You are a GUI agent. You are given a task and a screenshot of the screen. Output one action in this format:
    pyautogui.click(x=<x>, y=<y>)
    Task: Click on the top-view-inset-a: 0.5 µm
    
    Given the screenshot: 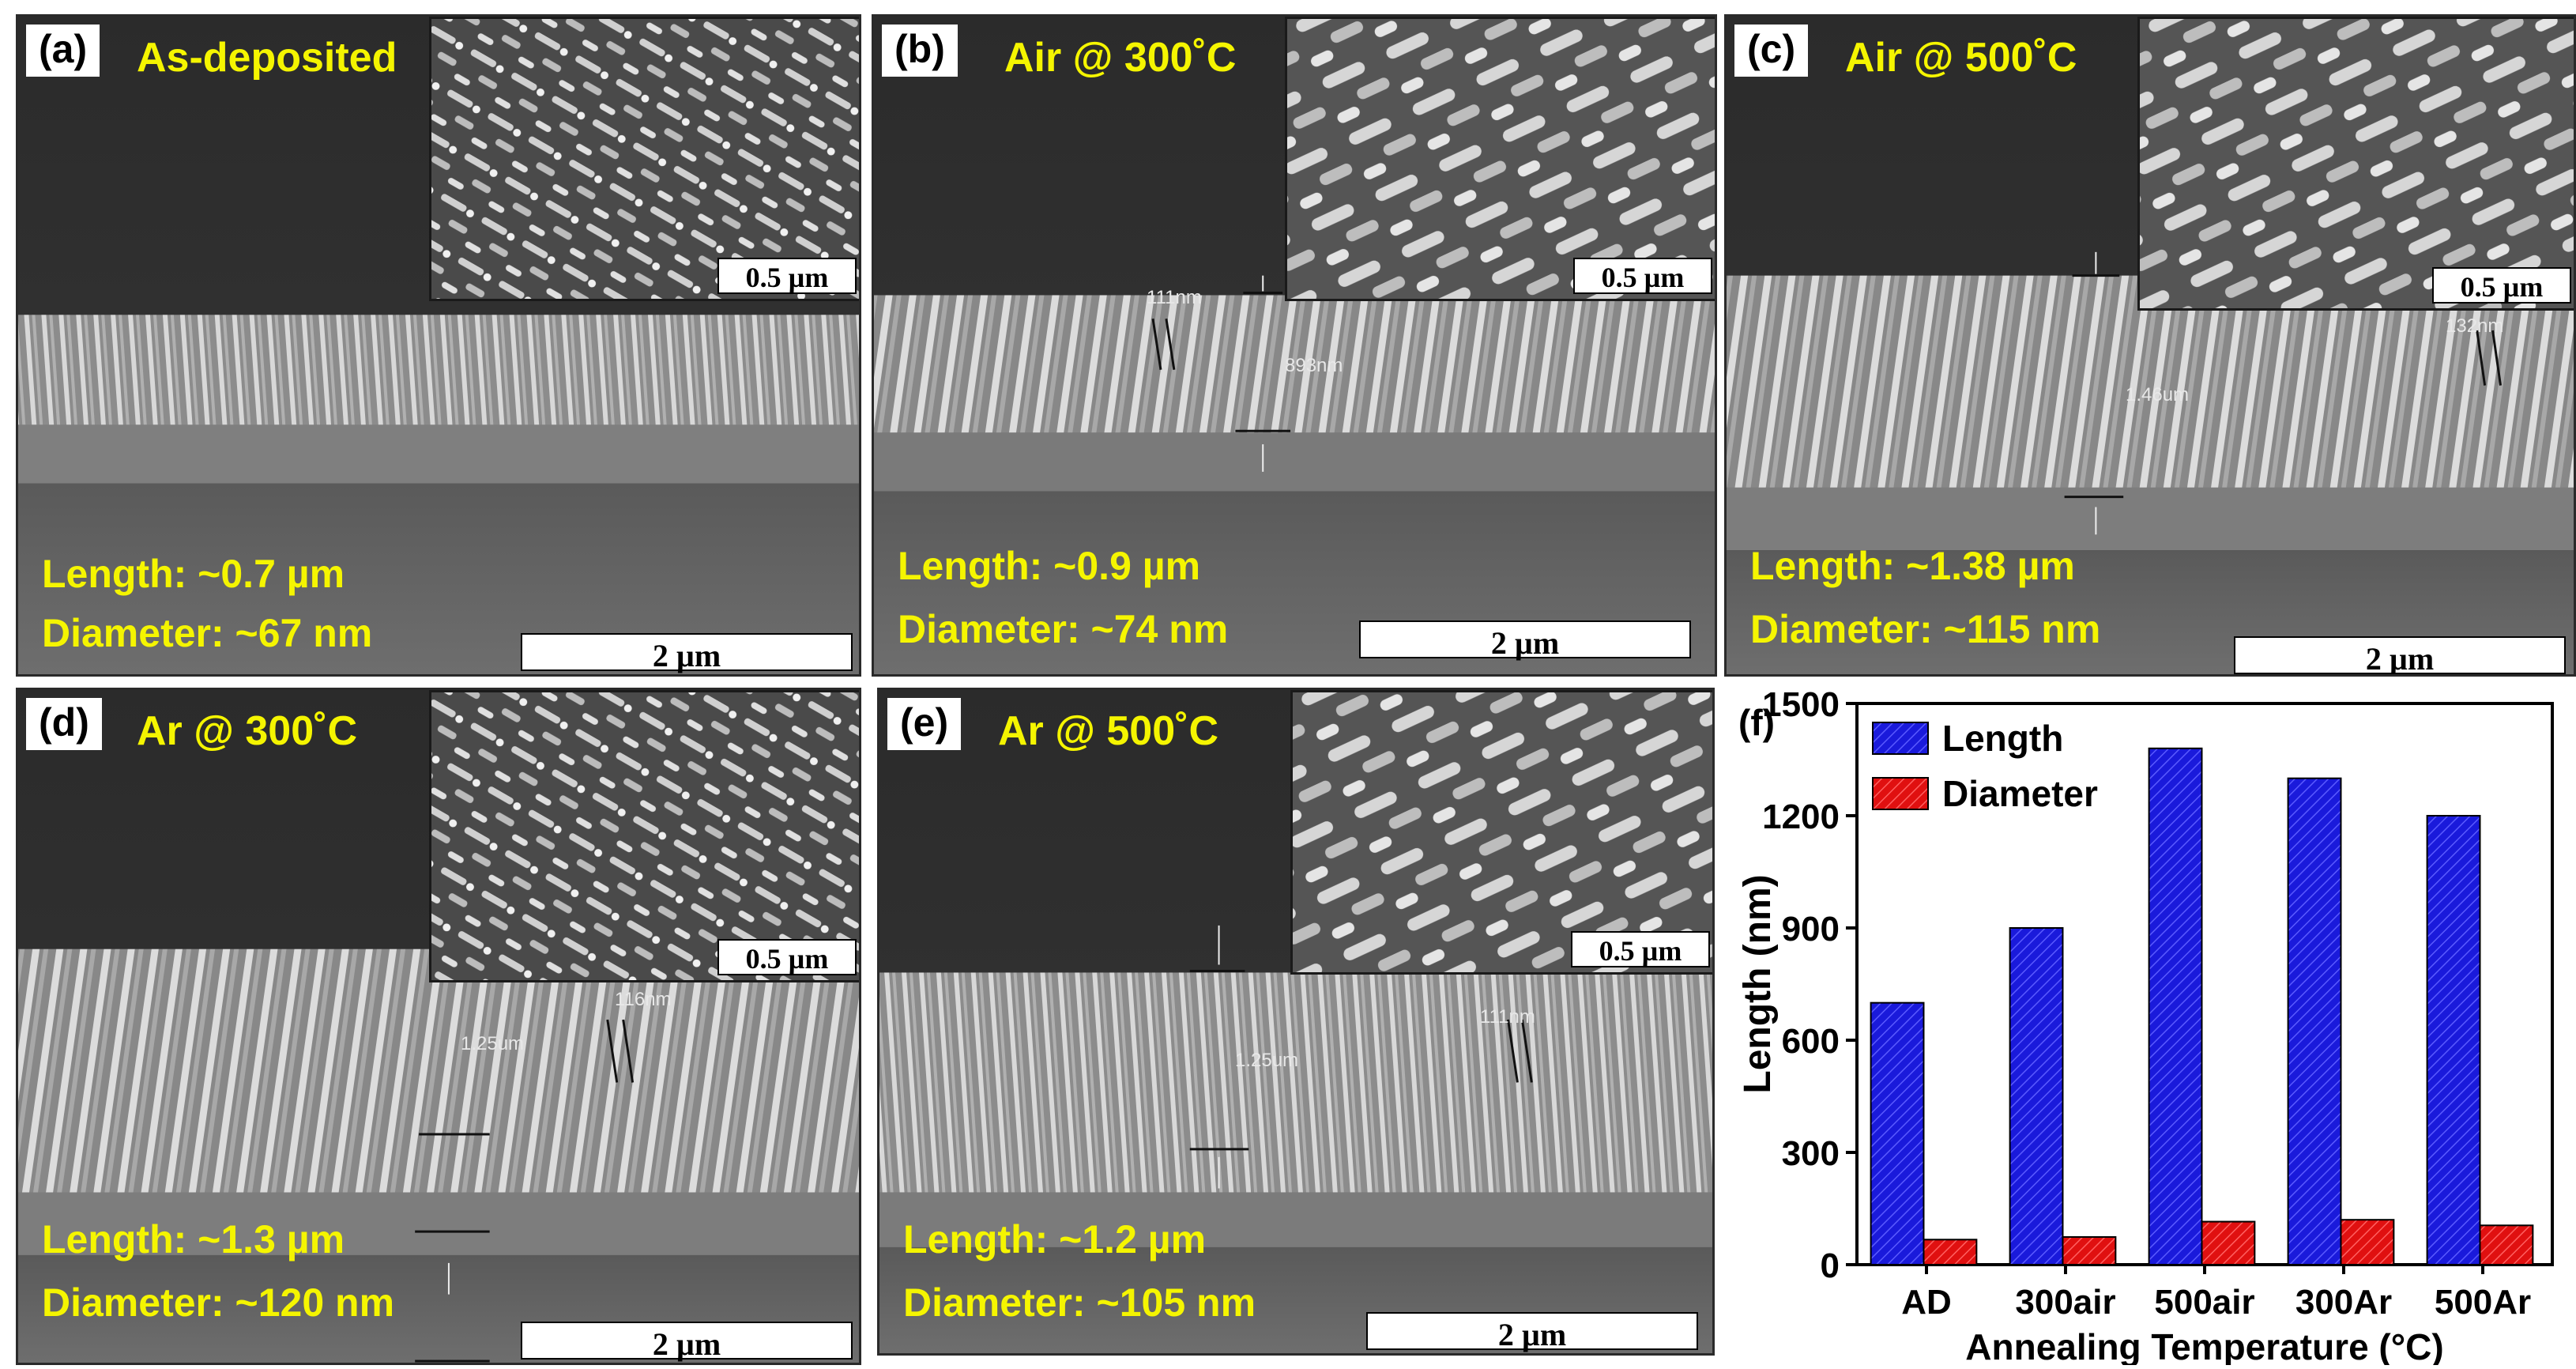 What is the action you would take?
    pyautogui.click(x=644, y=159)
    